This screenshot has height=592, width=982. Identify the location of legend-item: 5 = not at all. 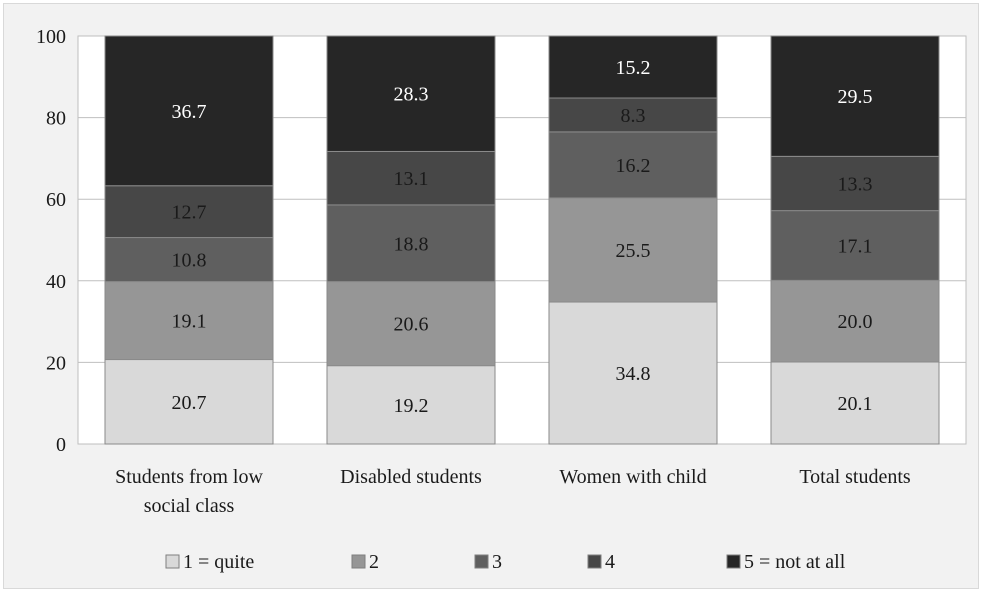
(786, 562).